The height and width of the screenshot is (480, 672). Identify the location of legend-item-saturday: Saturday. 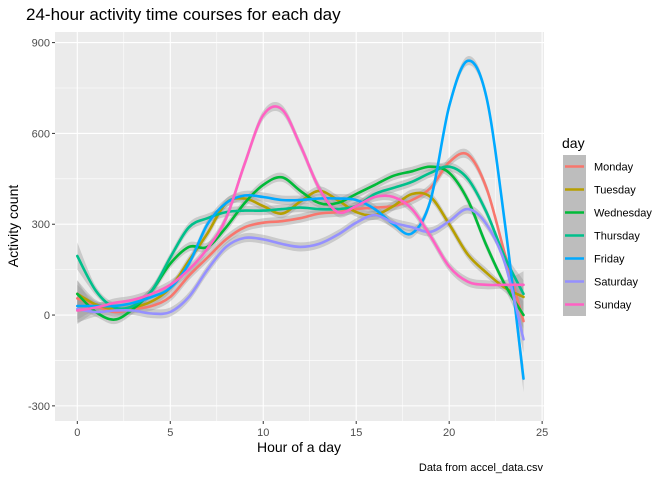
(601, 281).